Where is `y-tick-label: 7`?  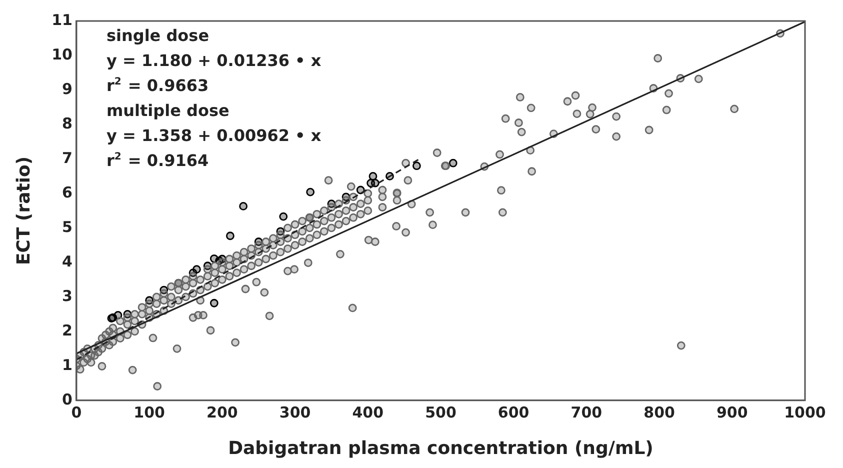
y-tick-label: 7 is located at coordinates (67, 157).